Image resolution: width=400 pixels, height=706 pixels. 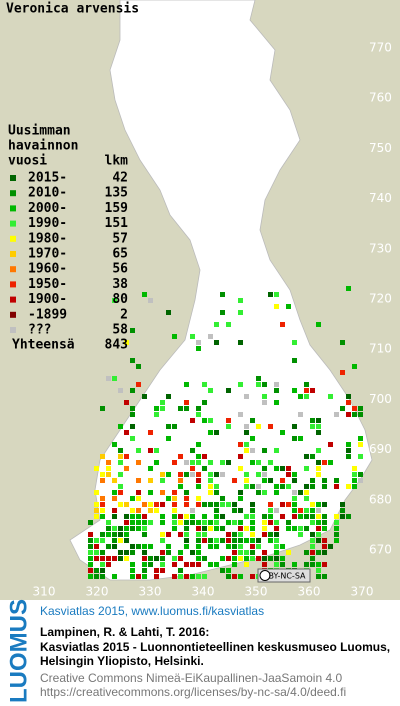 I want to click on y-tick-label: 740, so click(x=380, y=198).